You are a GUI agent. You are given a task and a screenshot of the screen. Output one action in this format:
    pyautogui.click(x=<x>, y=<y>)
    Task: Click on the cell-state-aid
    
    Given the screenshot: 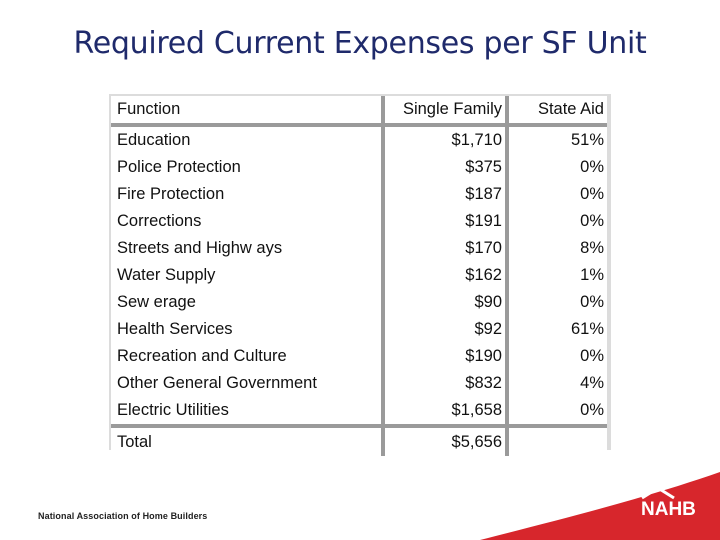 What is the action you would take?
    pyautogui.click(x=558, y=442)
    